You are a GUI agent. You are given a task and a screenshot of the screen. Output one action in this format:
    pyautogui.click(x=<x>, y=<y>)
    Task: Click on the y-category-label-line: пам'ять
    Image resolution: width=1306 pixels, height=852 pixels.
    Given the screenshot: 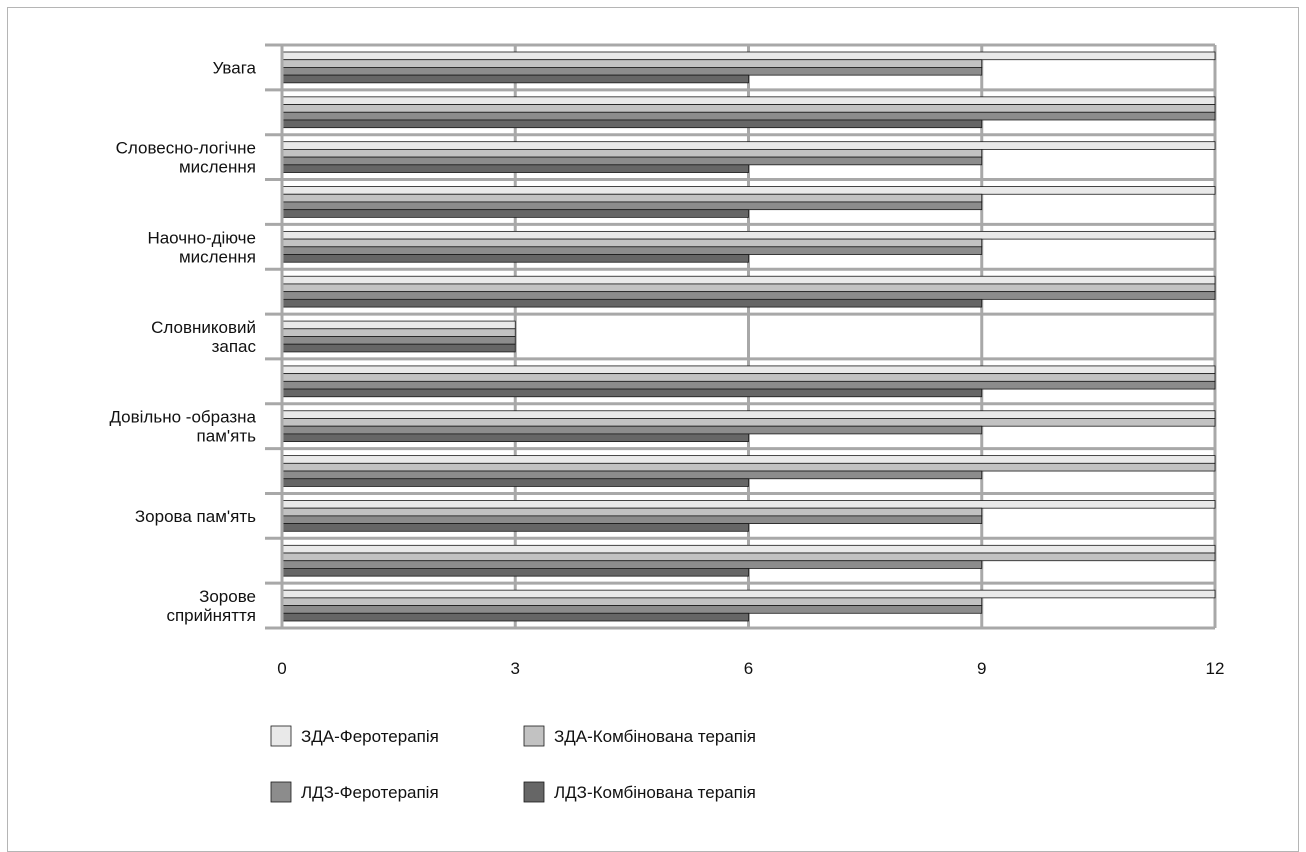 What is the action you would take?
    pyautogui.click(x=227, y=436)
    